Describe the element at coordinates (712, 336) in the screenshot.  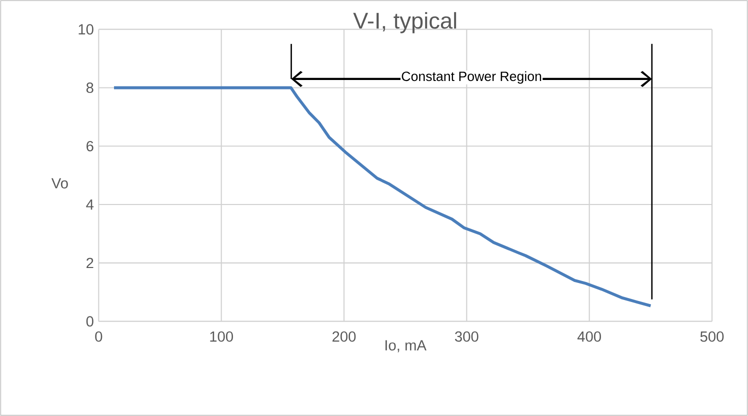
I see `x-tick-label: 500` at that location.